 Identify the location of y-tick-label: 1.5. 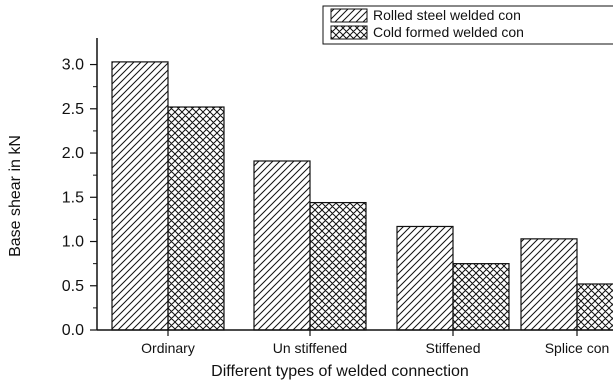
(73, 197).